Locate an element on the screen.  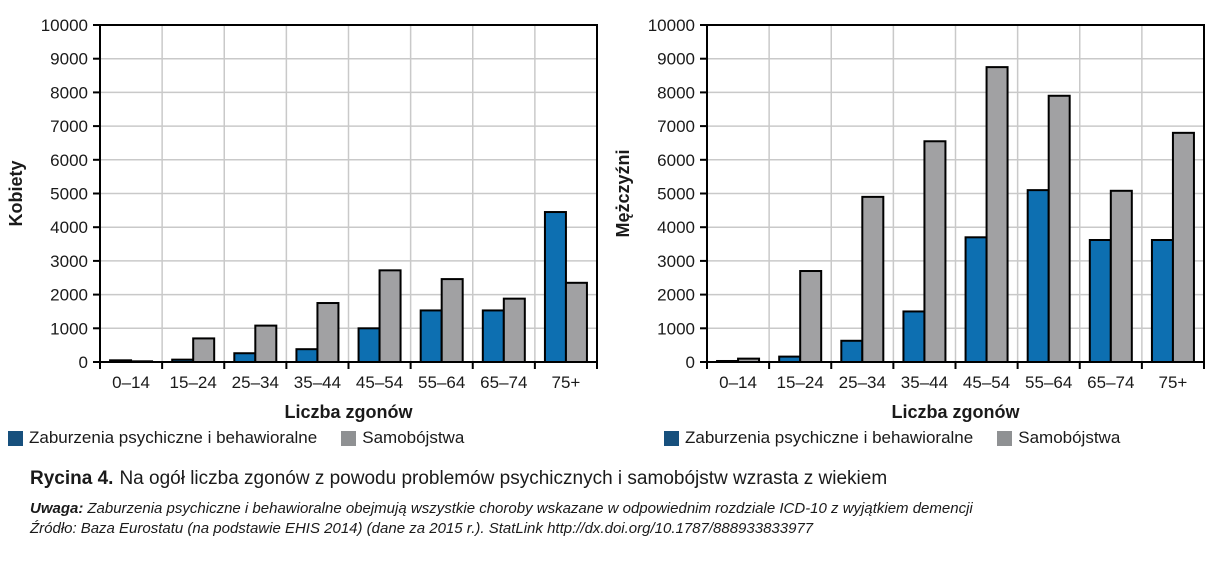
note-label: Uwaga: is located at coordinates (57, 508).